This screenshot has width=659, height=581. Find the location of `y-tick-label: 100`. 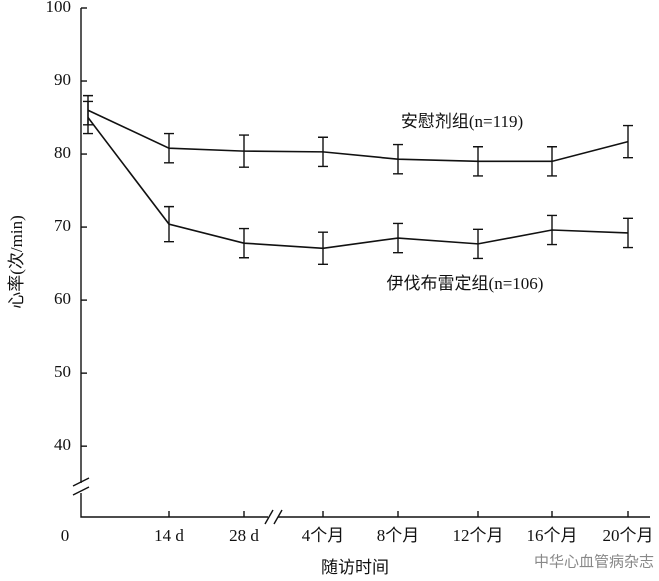

y-tick-label: 100 is located at coordinates (59, 8).